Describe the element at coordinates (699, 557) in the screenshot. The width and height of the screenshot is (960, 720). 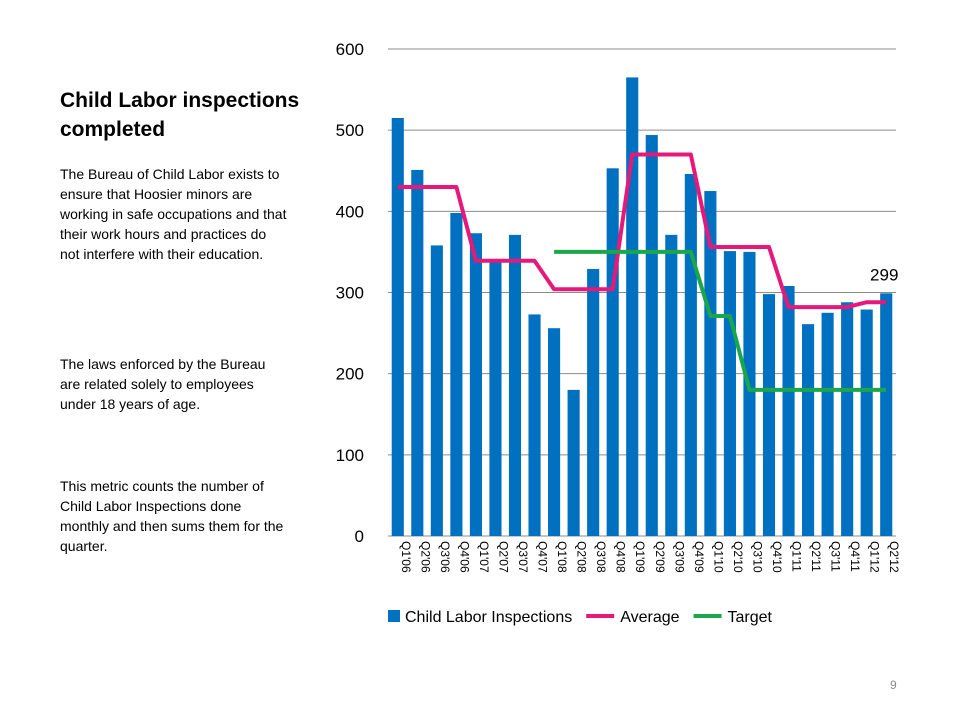
I see `x-tick-label: Q4'09` at that location.